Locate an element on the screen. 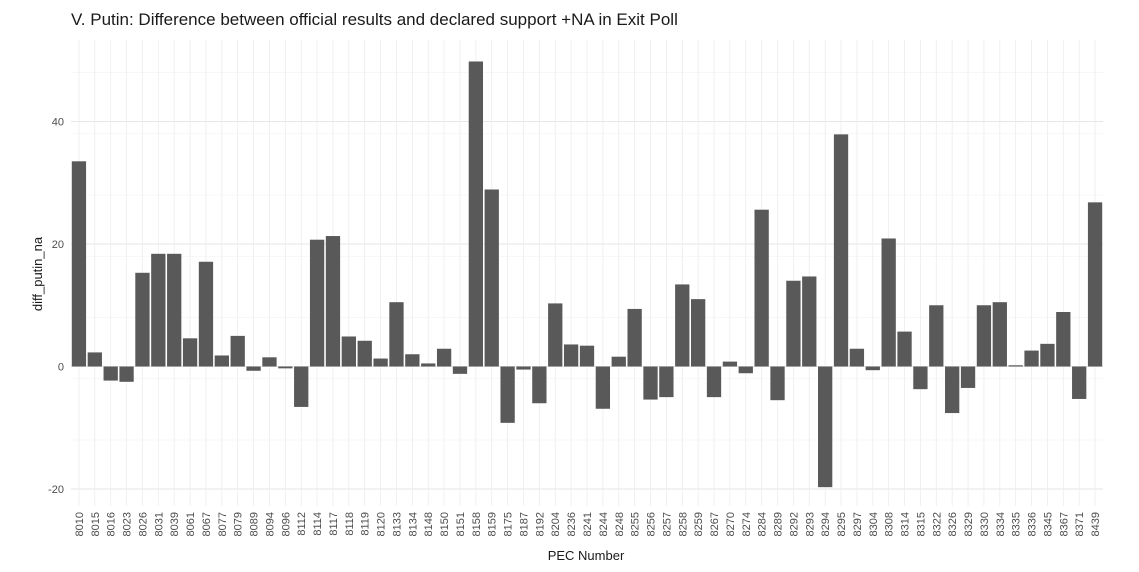 The image size is (1139, 572). x-tick-label: 8315 is located at coordinates (921, 524).